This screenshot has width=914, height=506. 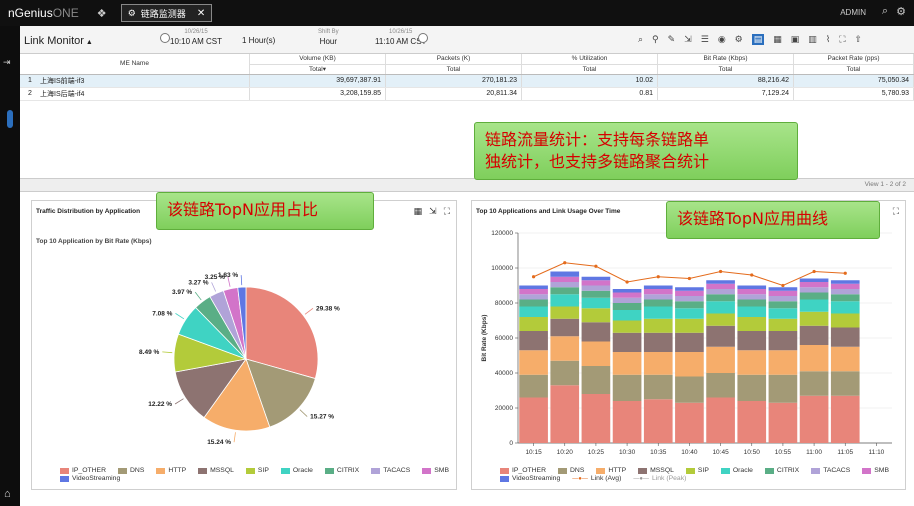 What do you see at coordinates (423, 38) in the screenshot?
I see `time-end-handle` at bounding box center [423, 38].